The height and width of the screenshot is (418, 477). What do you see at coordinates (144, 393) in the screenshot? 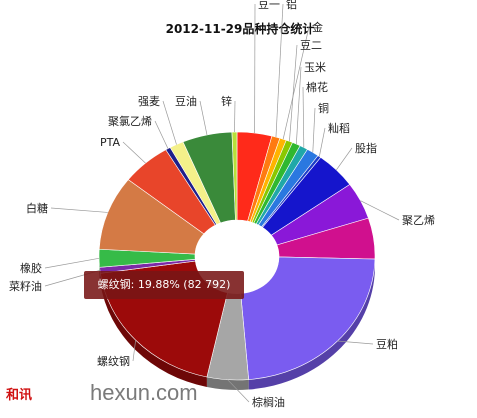
I see `hexun-site-text: hexun.com` at bounding box center [144, 393].